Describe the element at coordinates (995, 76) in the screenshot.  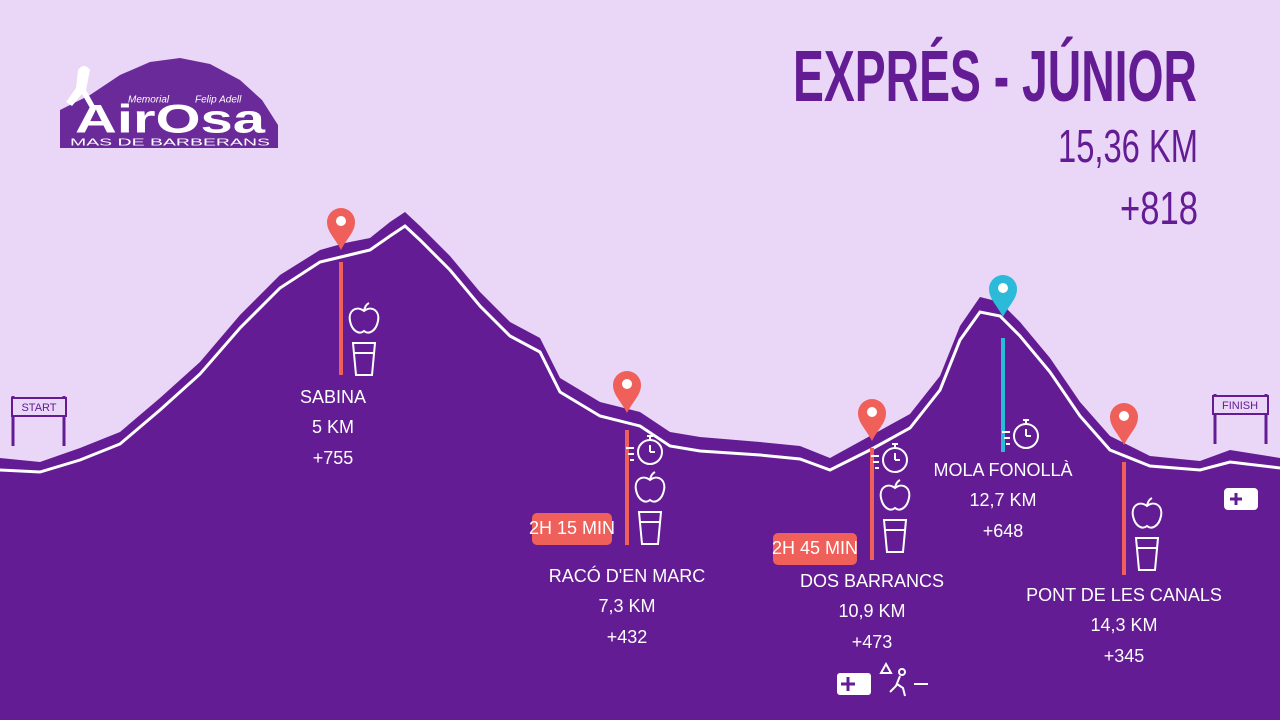
I see `title: EXPRÉS - JÚNIOR` at that location.